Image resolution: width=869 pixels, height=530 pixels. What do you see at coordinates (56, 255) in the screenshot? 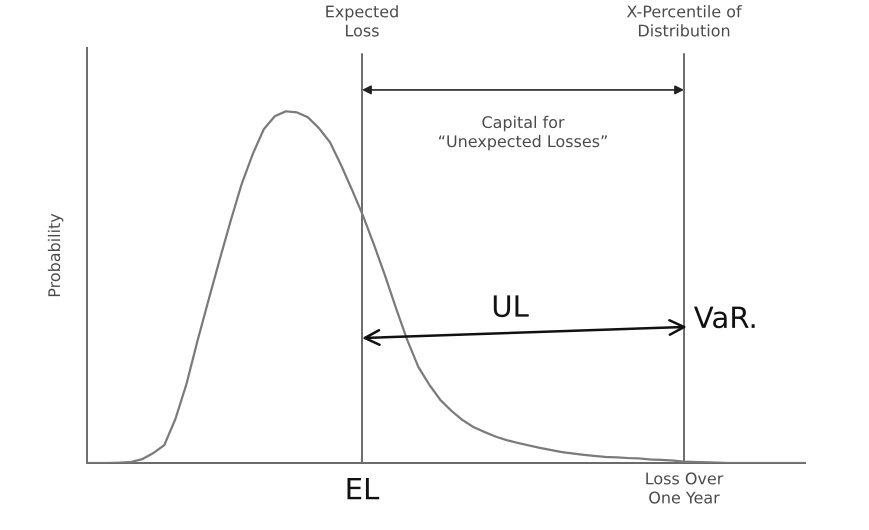
I see `y-axis-title: Probability` at bounding box center [56, 255].